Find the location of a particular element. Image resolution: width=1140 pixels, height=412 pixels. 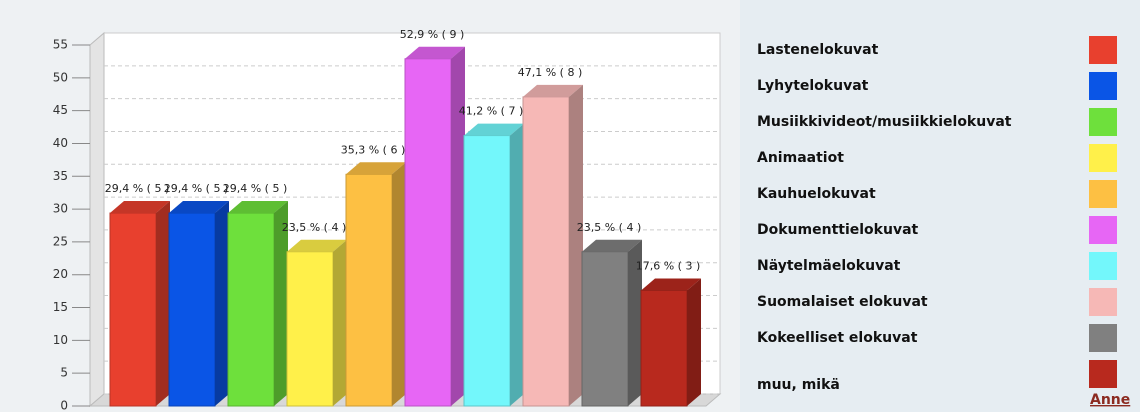

value-label: 17,6 % ( 3 ) is located at coordinates (668, 265).